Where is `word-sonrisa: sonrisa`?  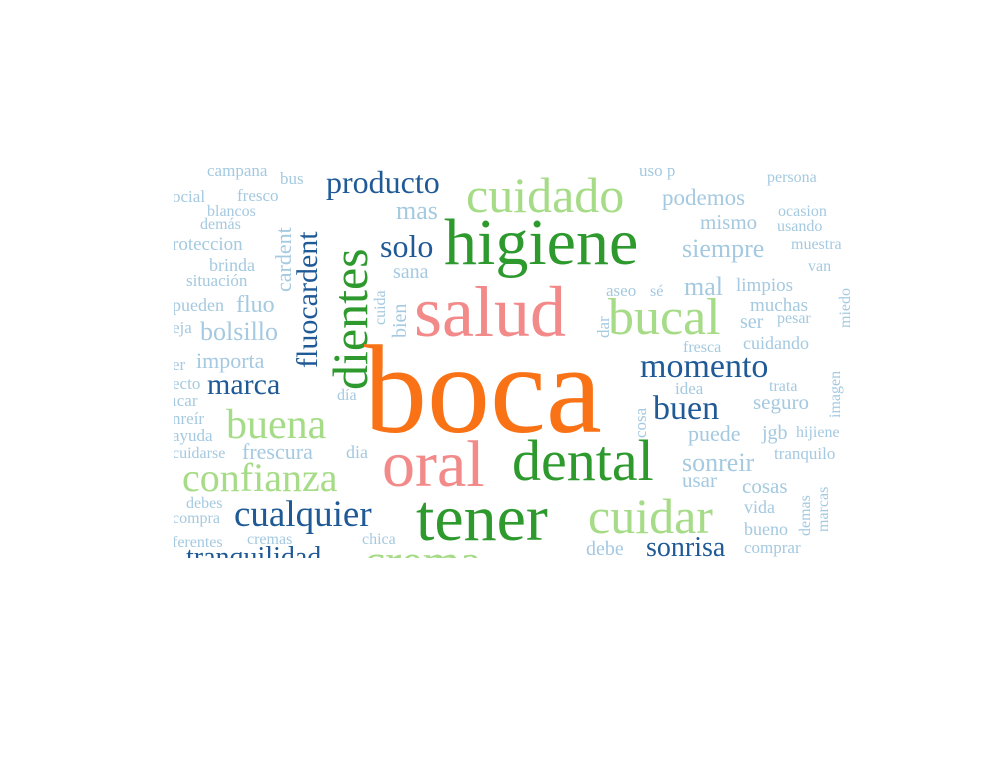
word-sonrisa: sonrisa is located at coordinates (686, 545).